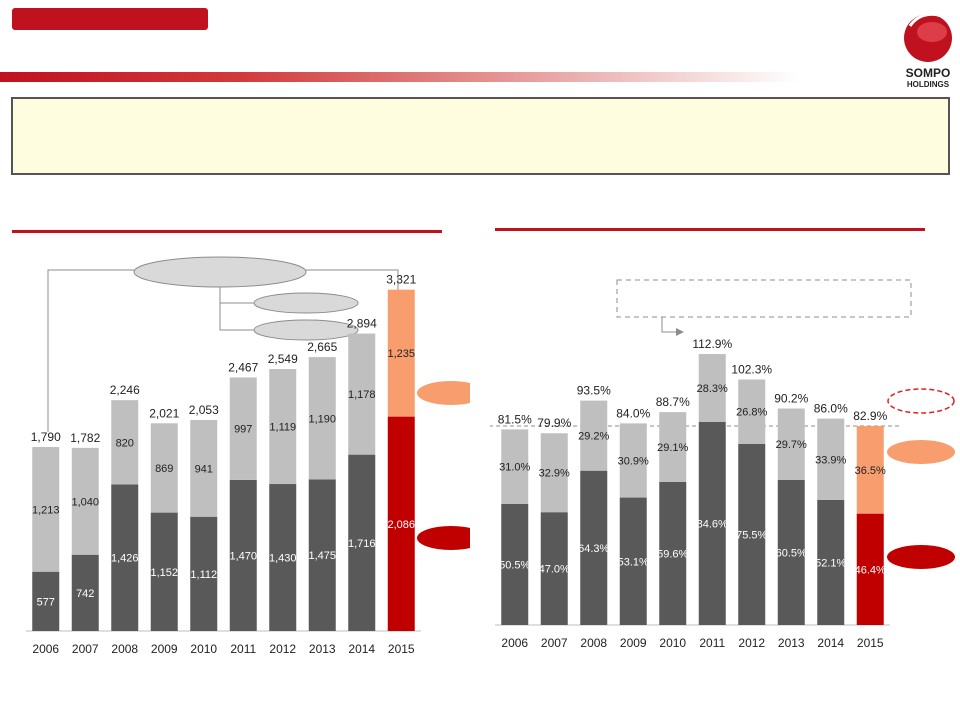 This screenshot has height=720, width=960. I want to click on right-label-bottom-2013: 60.5%, so click(791, 553).